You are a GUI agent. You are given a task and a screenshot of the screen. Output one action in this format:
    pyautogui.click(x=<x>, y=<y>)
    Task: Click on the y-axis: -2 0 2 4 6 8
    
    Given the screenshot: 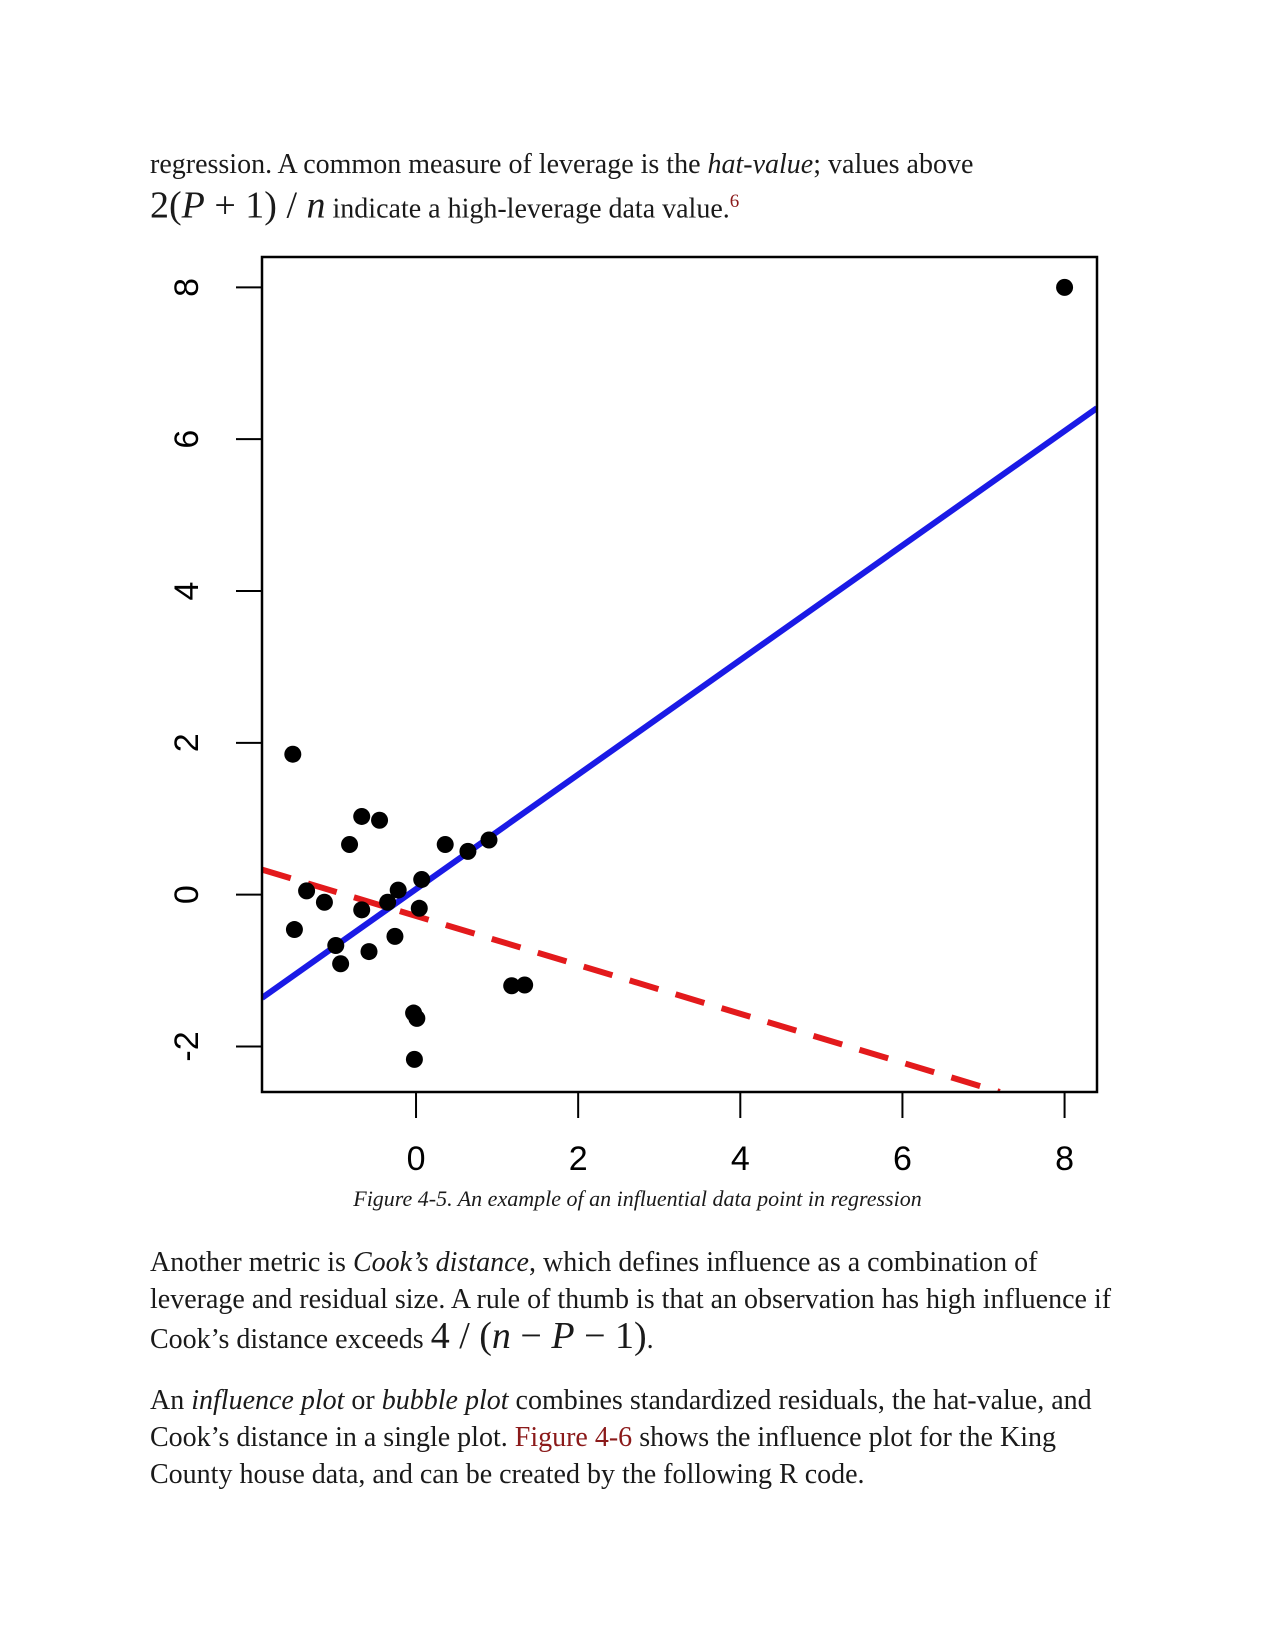 What is the action you would take?
    pyautogui.click(x=215, y=670)
    